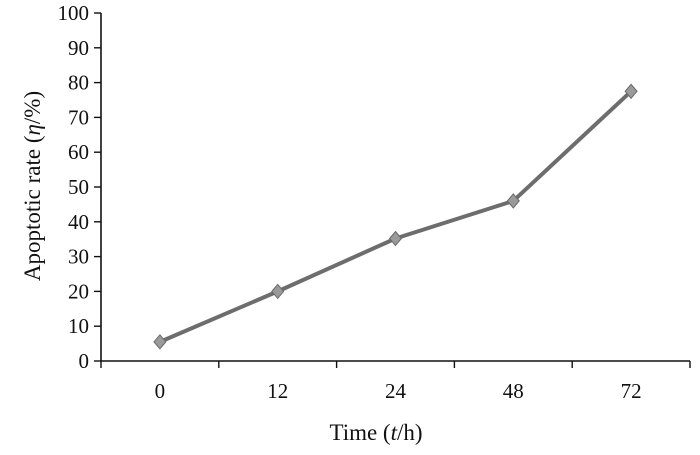 The height and width of the screenshot is (455, 700). What do you see at coordinates (631, 391) in the screenshot?
I see `x-tick-label-4: 72` at bounding box center [631, 391].